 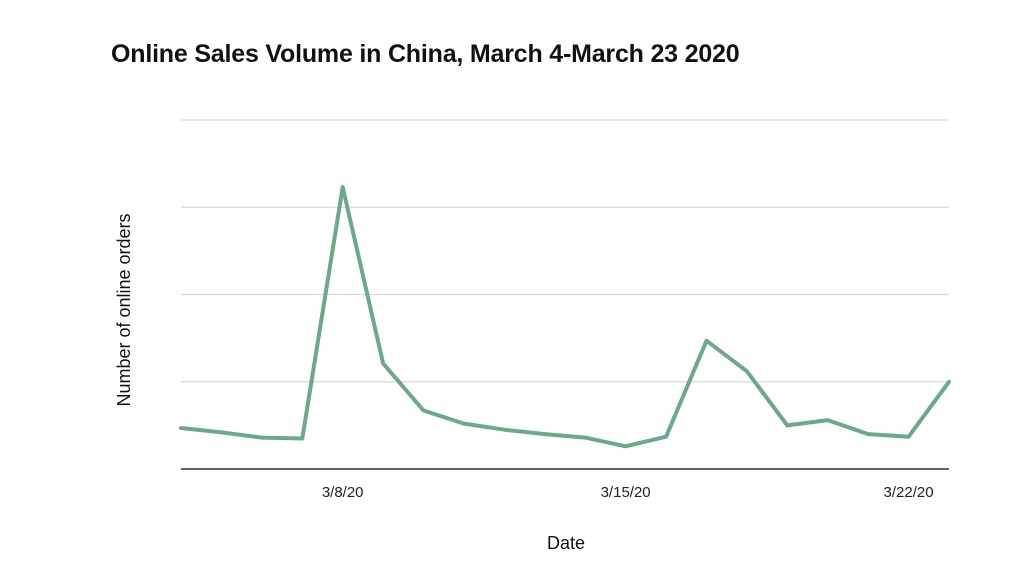 I want to click on x-tick-label: 3/15/20, so click(x=626, y=492).